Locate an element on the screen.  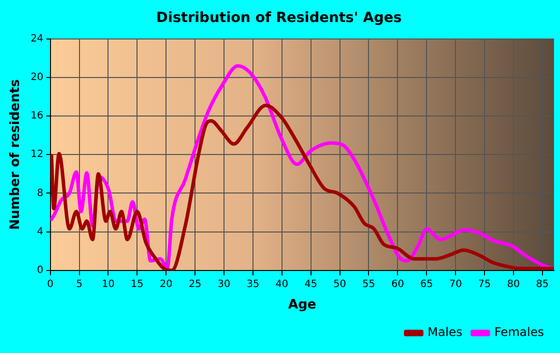
x-tick-label: 70 is located at coordinates (455, 284).